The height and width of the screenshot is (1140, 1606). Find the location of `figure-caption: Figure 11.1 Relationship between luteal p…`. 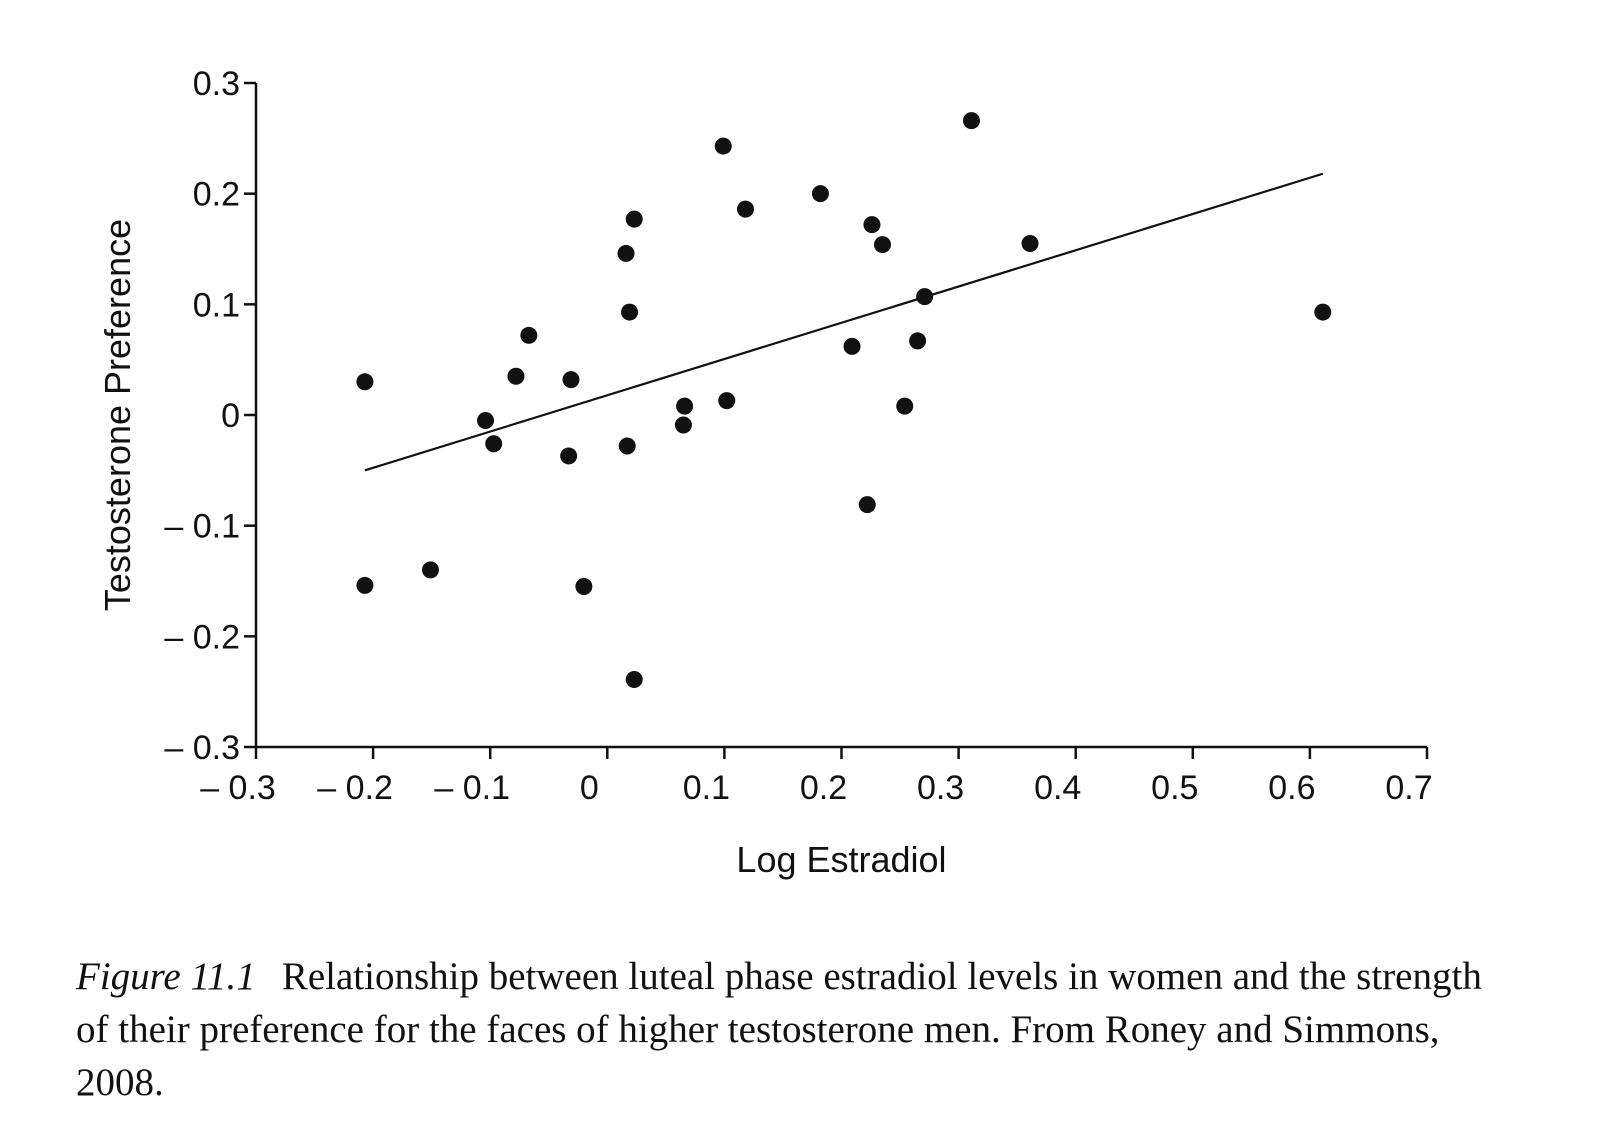

figure-caption: Figure 11.1 Relationship between luteal p… is located at coordinates (796, 1029).